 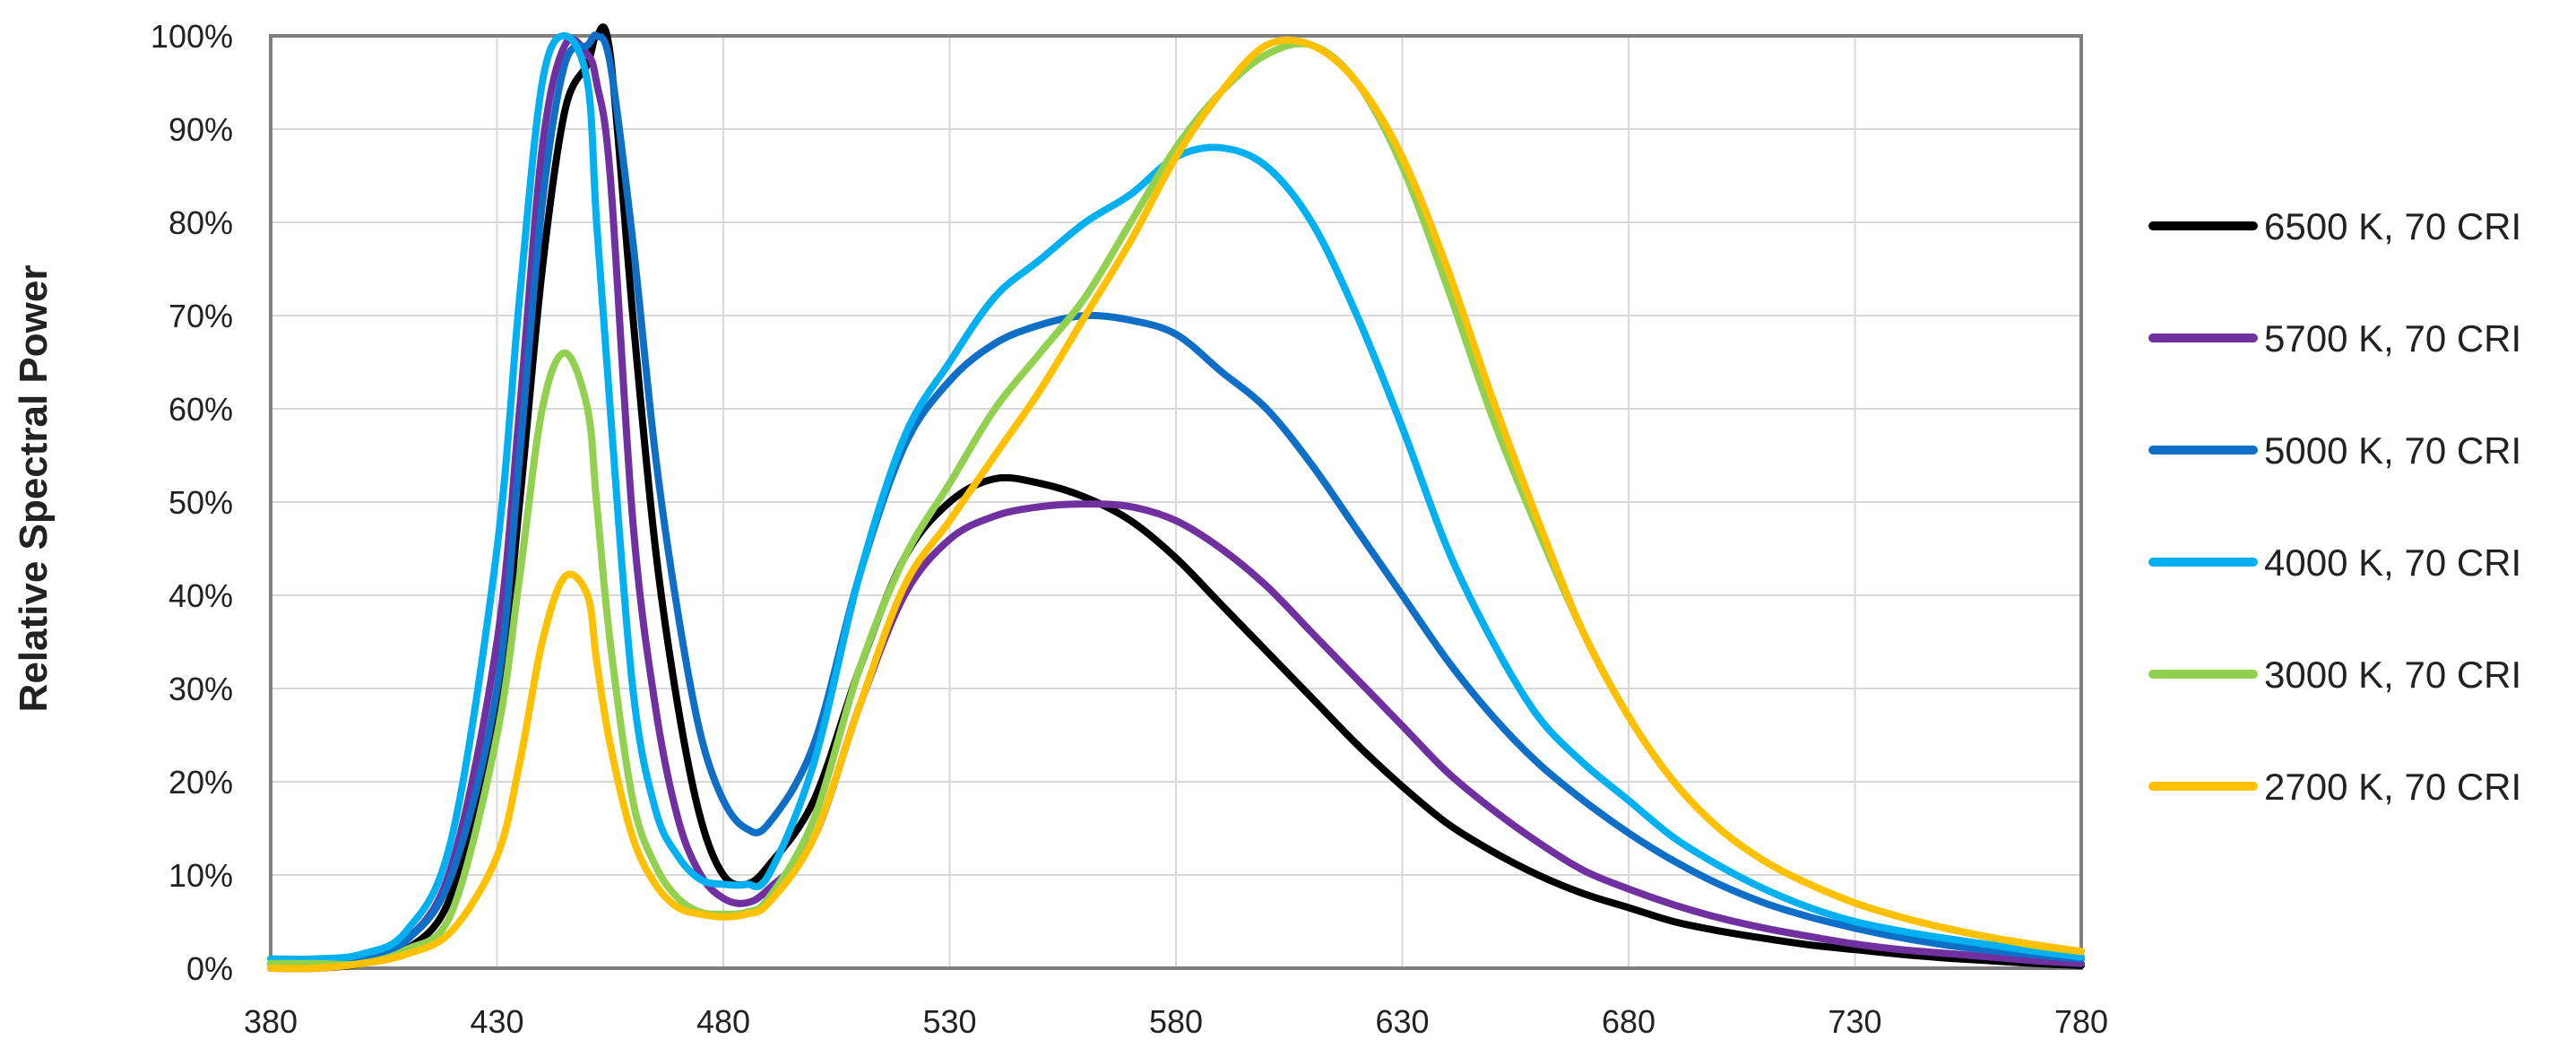 I want to click on y-axis-label: Relative Spectral Power, so click(x=34, y=489).